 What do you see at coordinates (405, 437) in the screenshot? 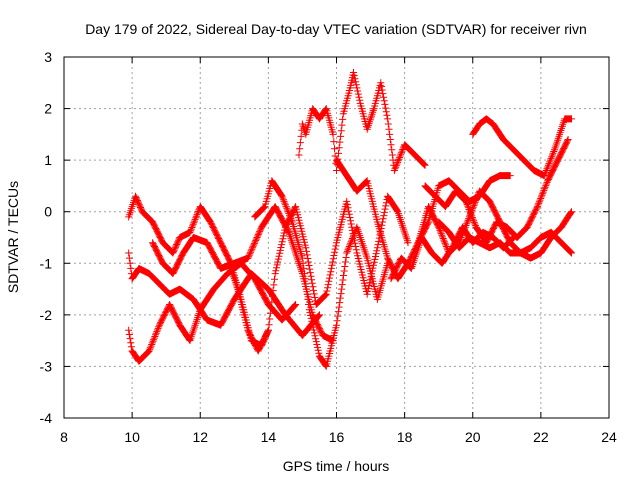
I see `x-tick-label: 18` at bounding box center [405, 437].